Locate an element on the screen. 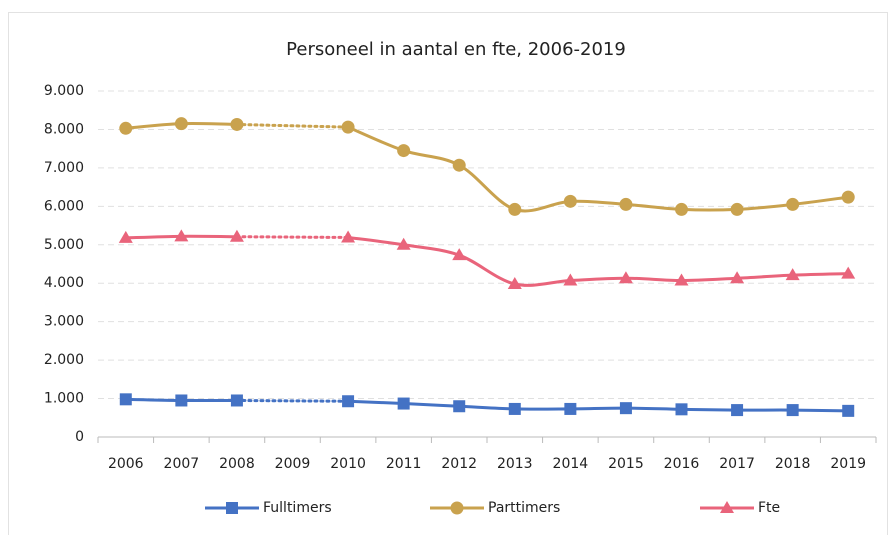  x-tick-label: 2014 is located at coordinates (571, 464).